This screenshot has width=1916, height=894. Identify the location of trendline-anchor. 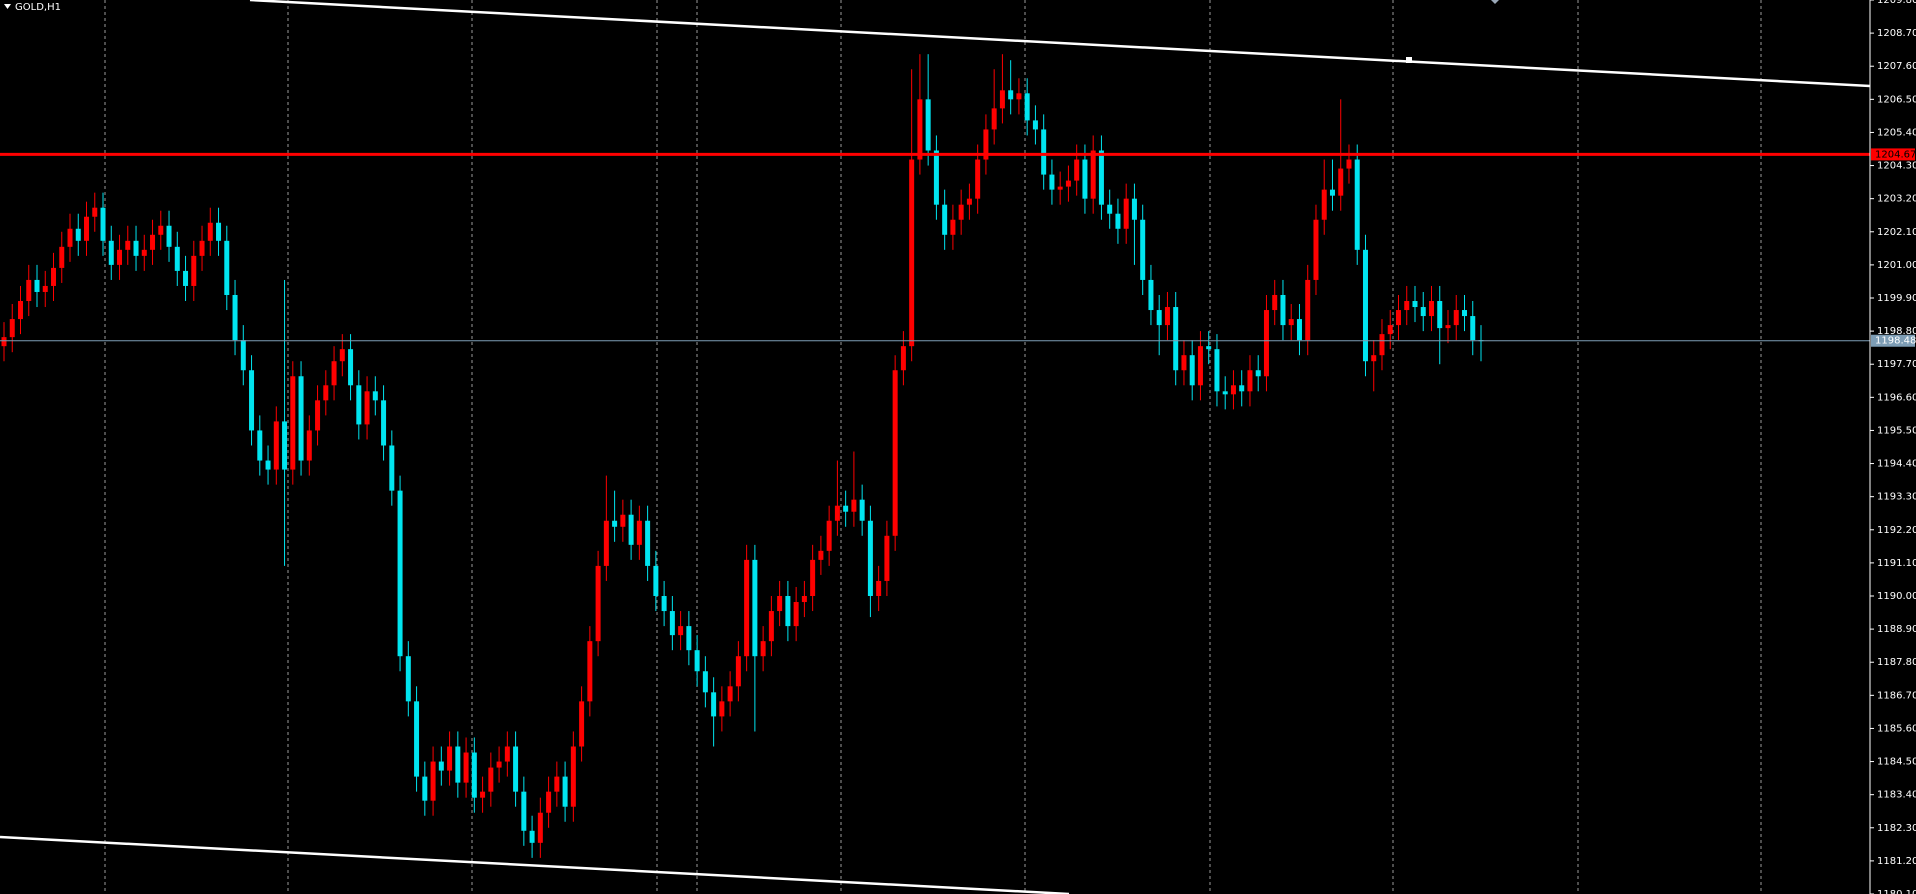
(1409, 60).